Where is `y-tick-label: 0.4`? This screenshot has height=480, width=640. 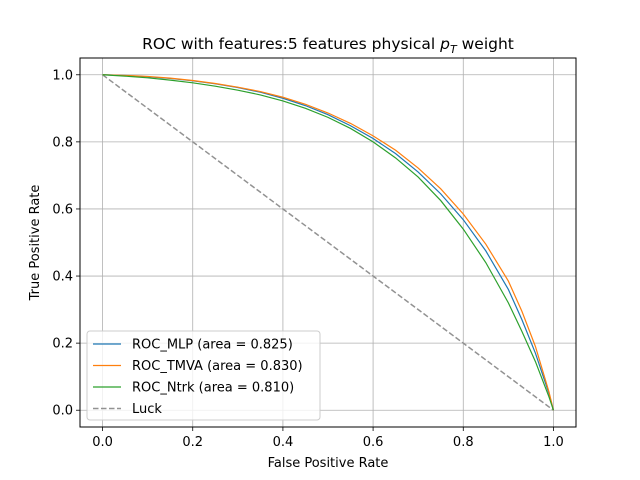
y-tick-label: 0.4 is located at coordinates (62, 277).